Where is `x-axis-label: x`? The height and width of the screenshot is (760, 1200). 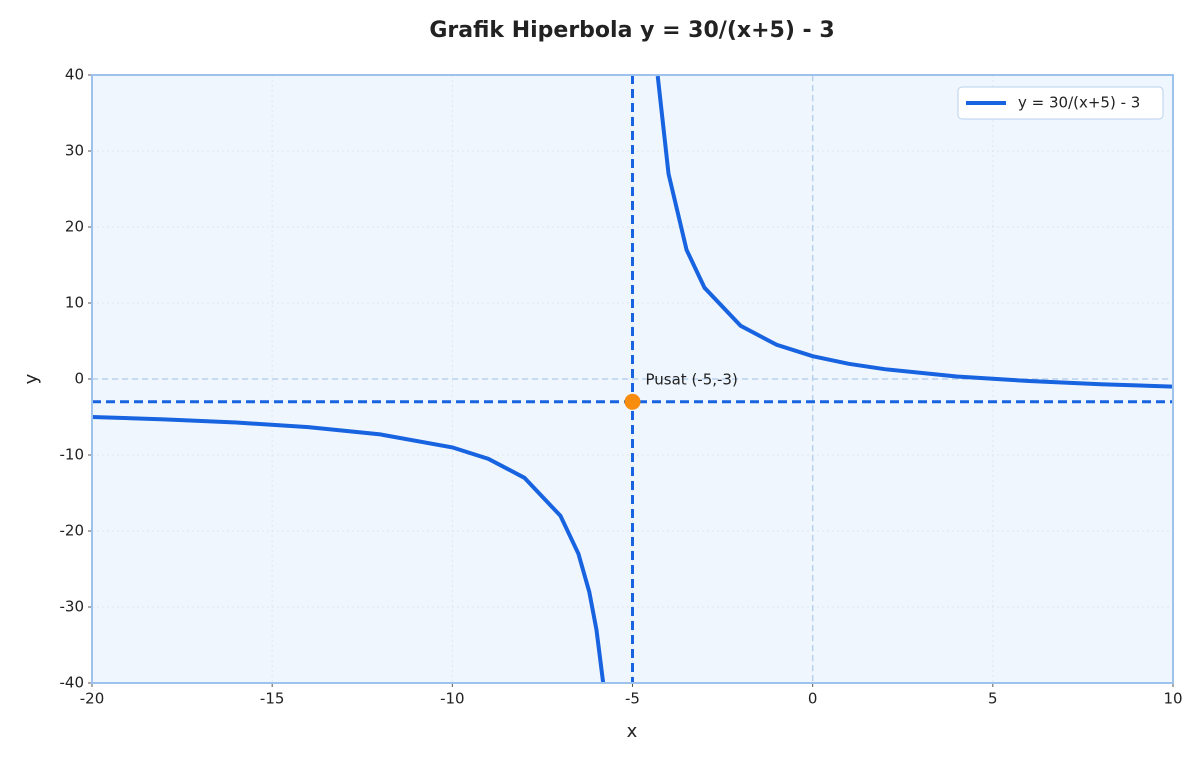
x-axis-label: x is located at coordinates (632, 731).